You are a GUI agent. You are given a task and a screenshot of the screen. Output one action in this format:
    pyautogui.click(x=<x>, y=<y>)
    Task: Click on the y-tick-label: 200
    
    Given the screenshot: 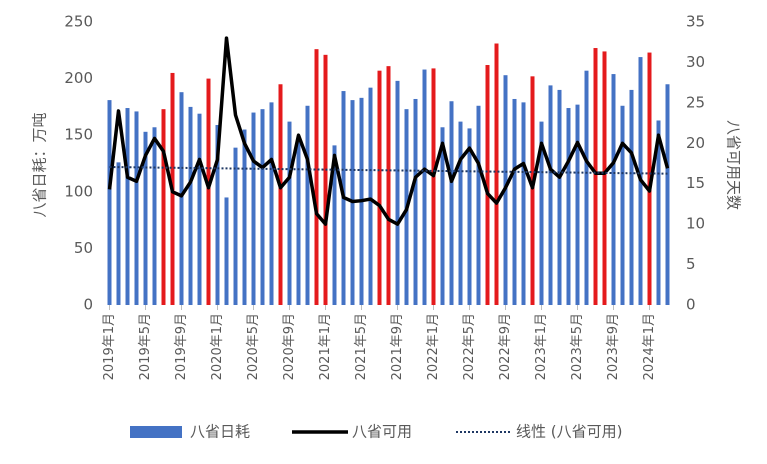 What is the action you would take?
    pyautogui.click(x=78, y=78)
    